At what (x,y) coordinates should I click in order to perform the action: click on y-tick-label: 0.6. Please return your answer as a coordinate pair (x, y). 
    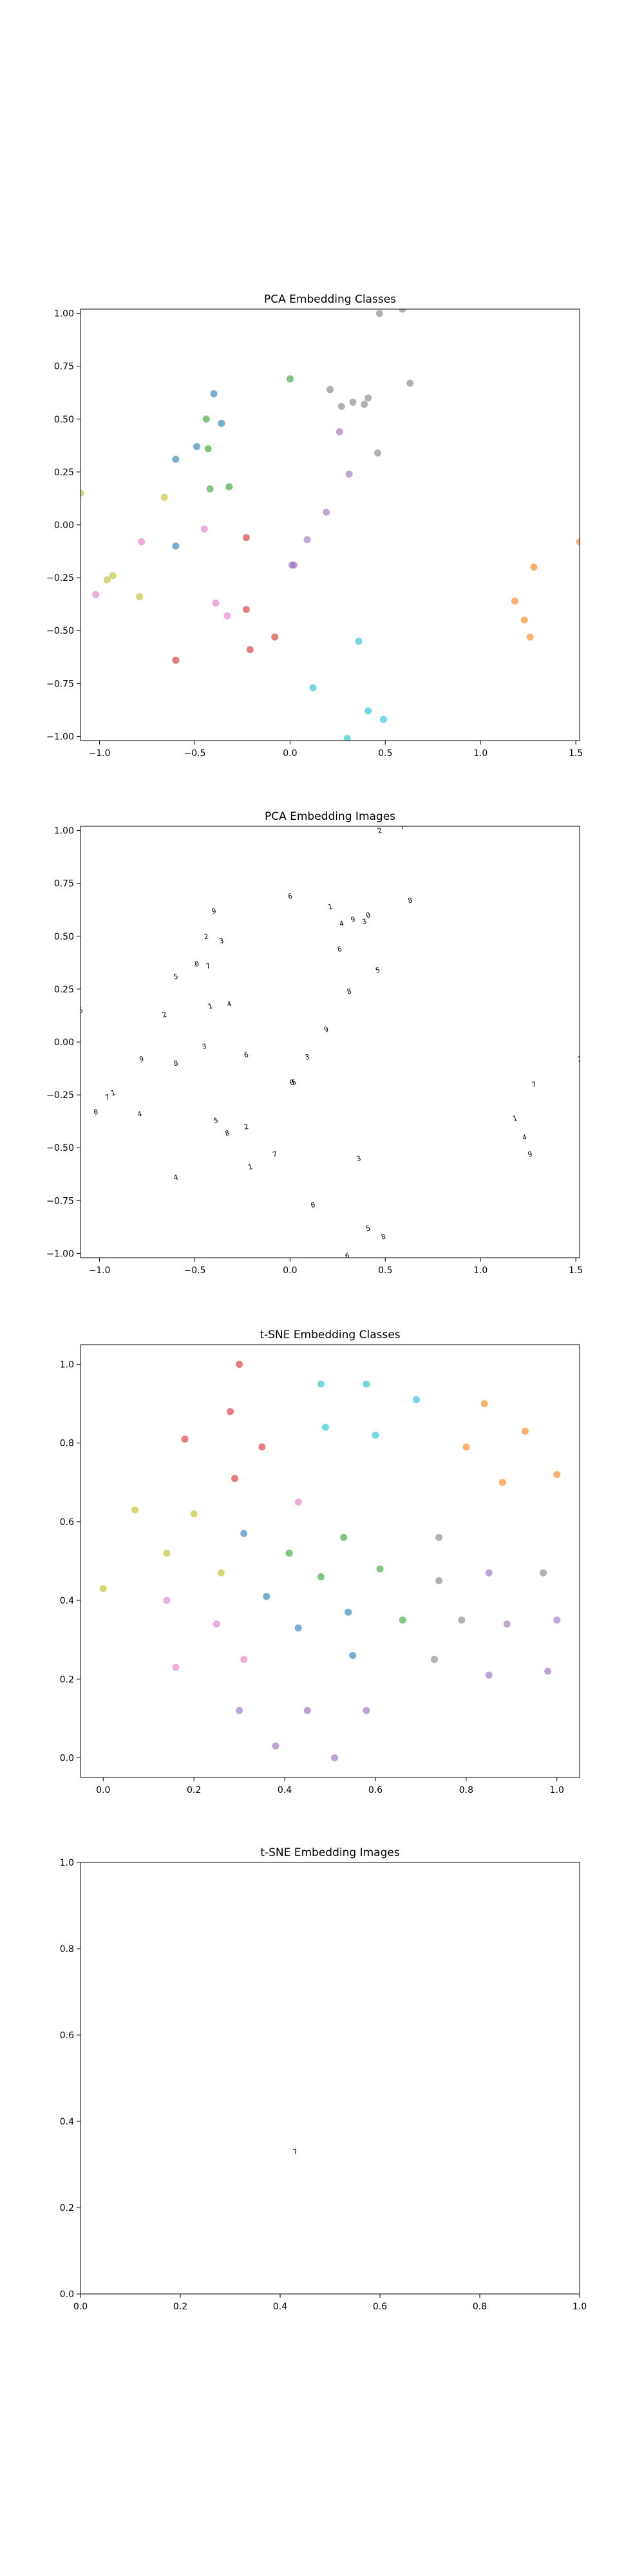
    Looking at the image, I should click on (67, 1523).